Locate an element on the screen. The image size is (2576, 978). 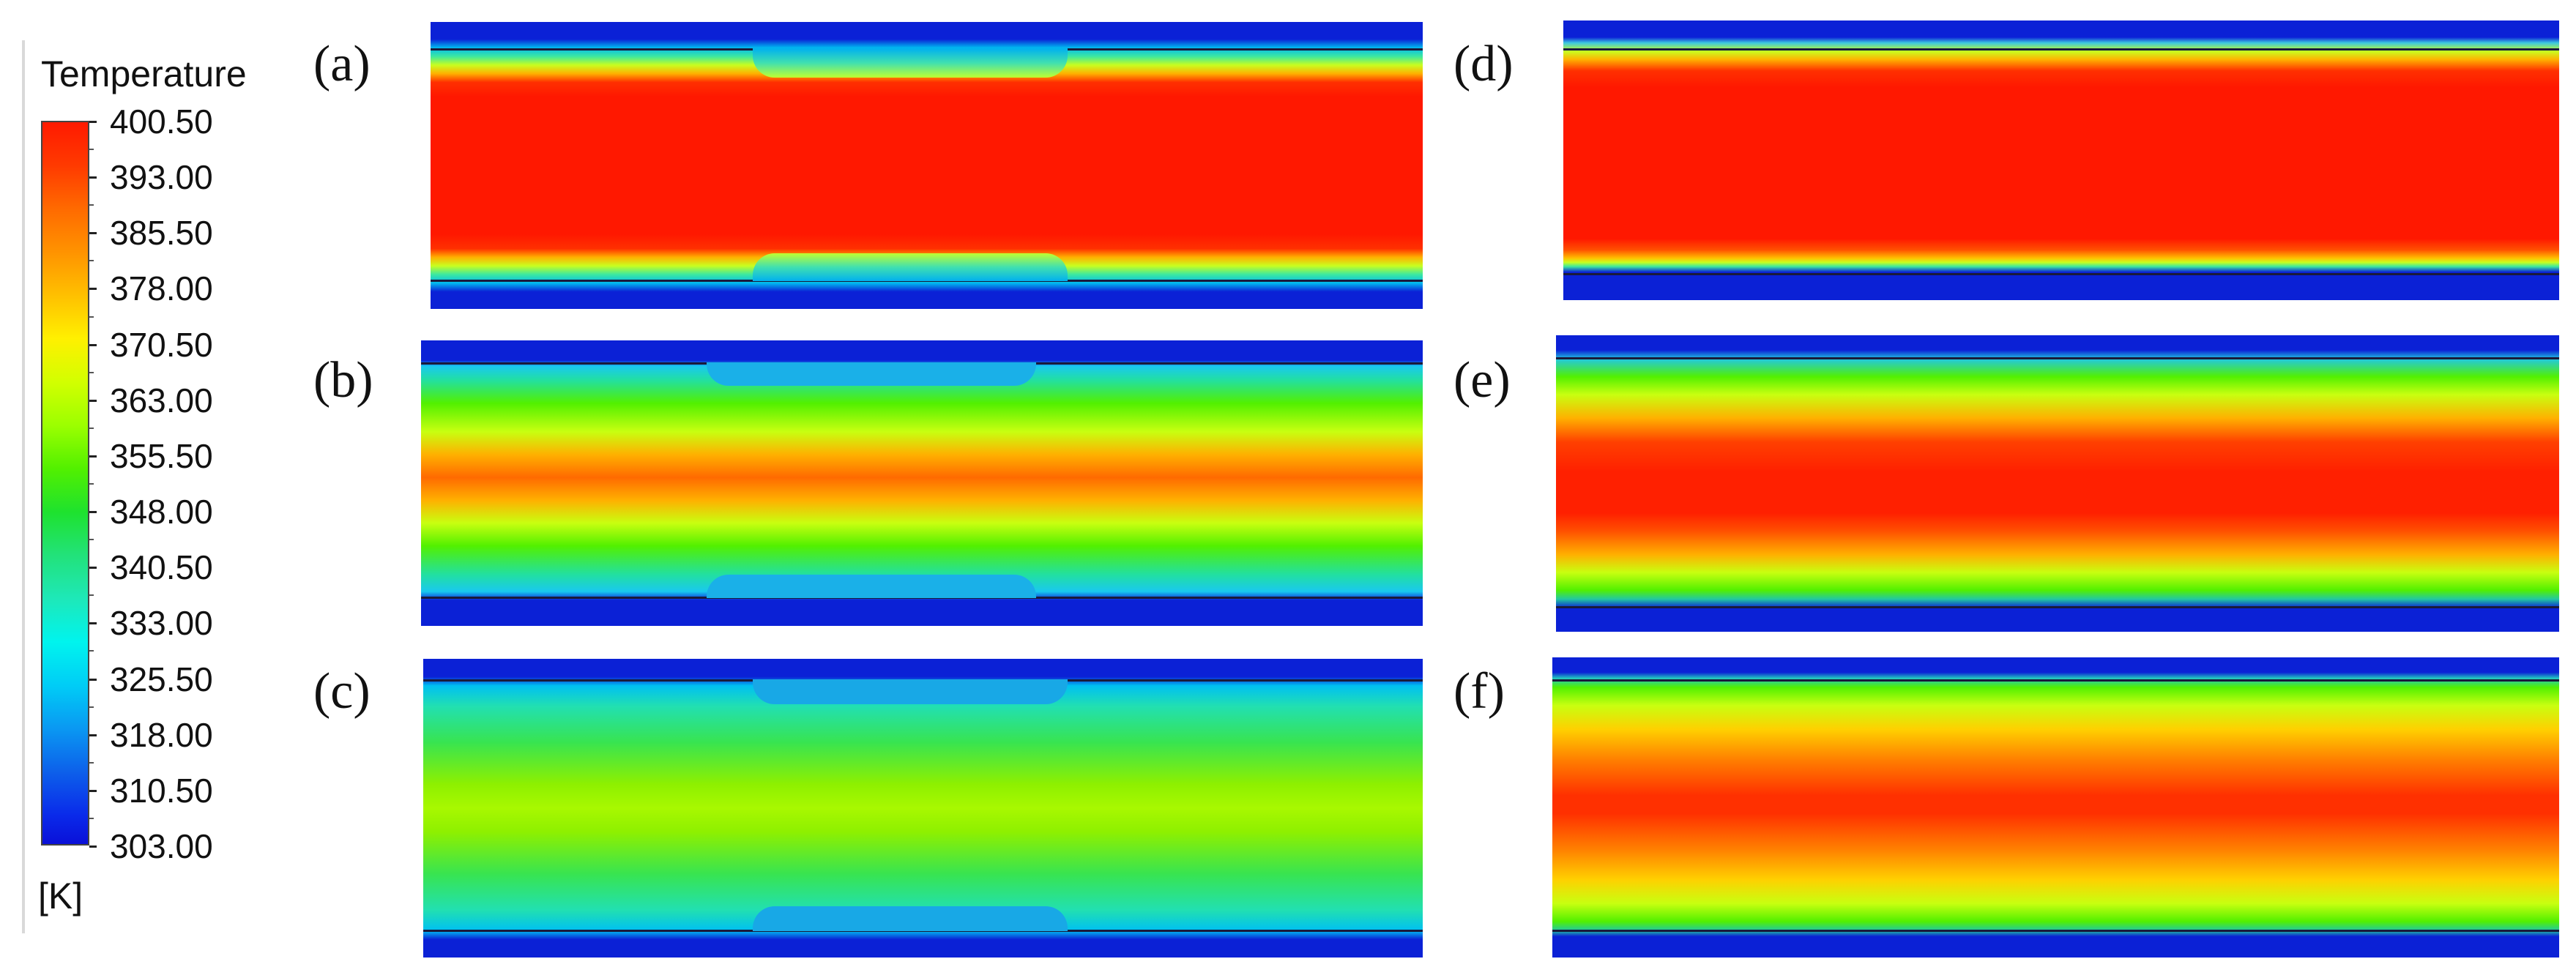
narrow-throat-top is located at coordinates (910, 63).